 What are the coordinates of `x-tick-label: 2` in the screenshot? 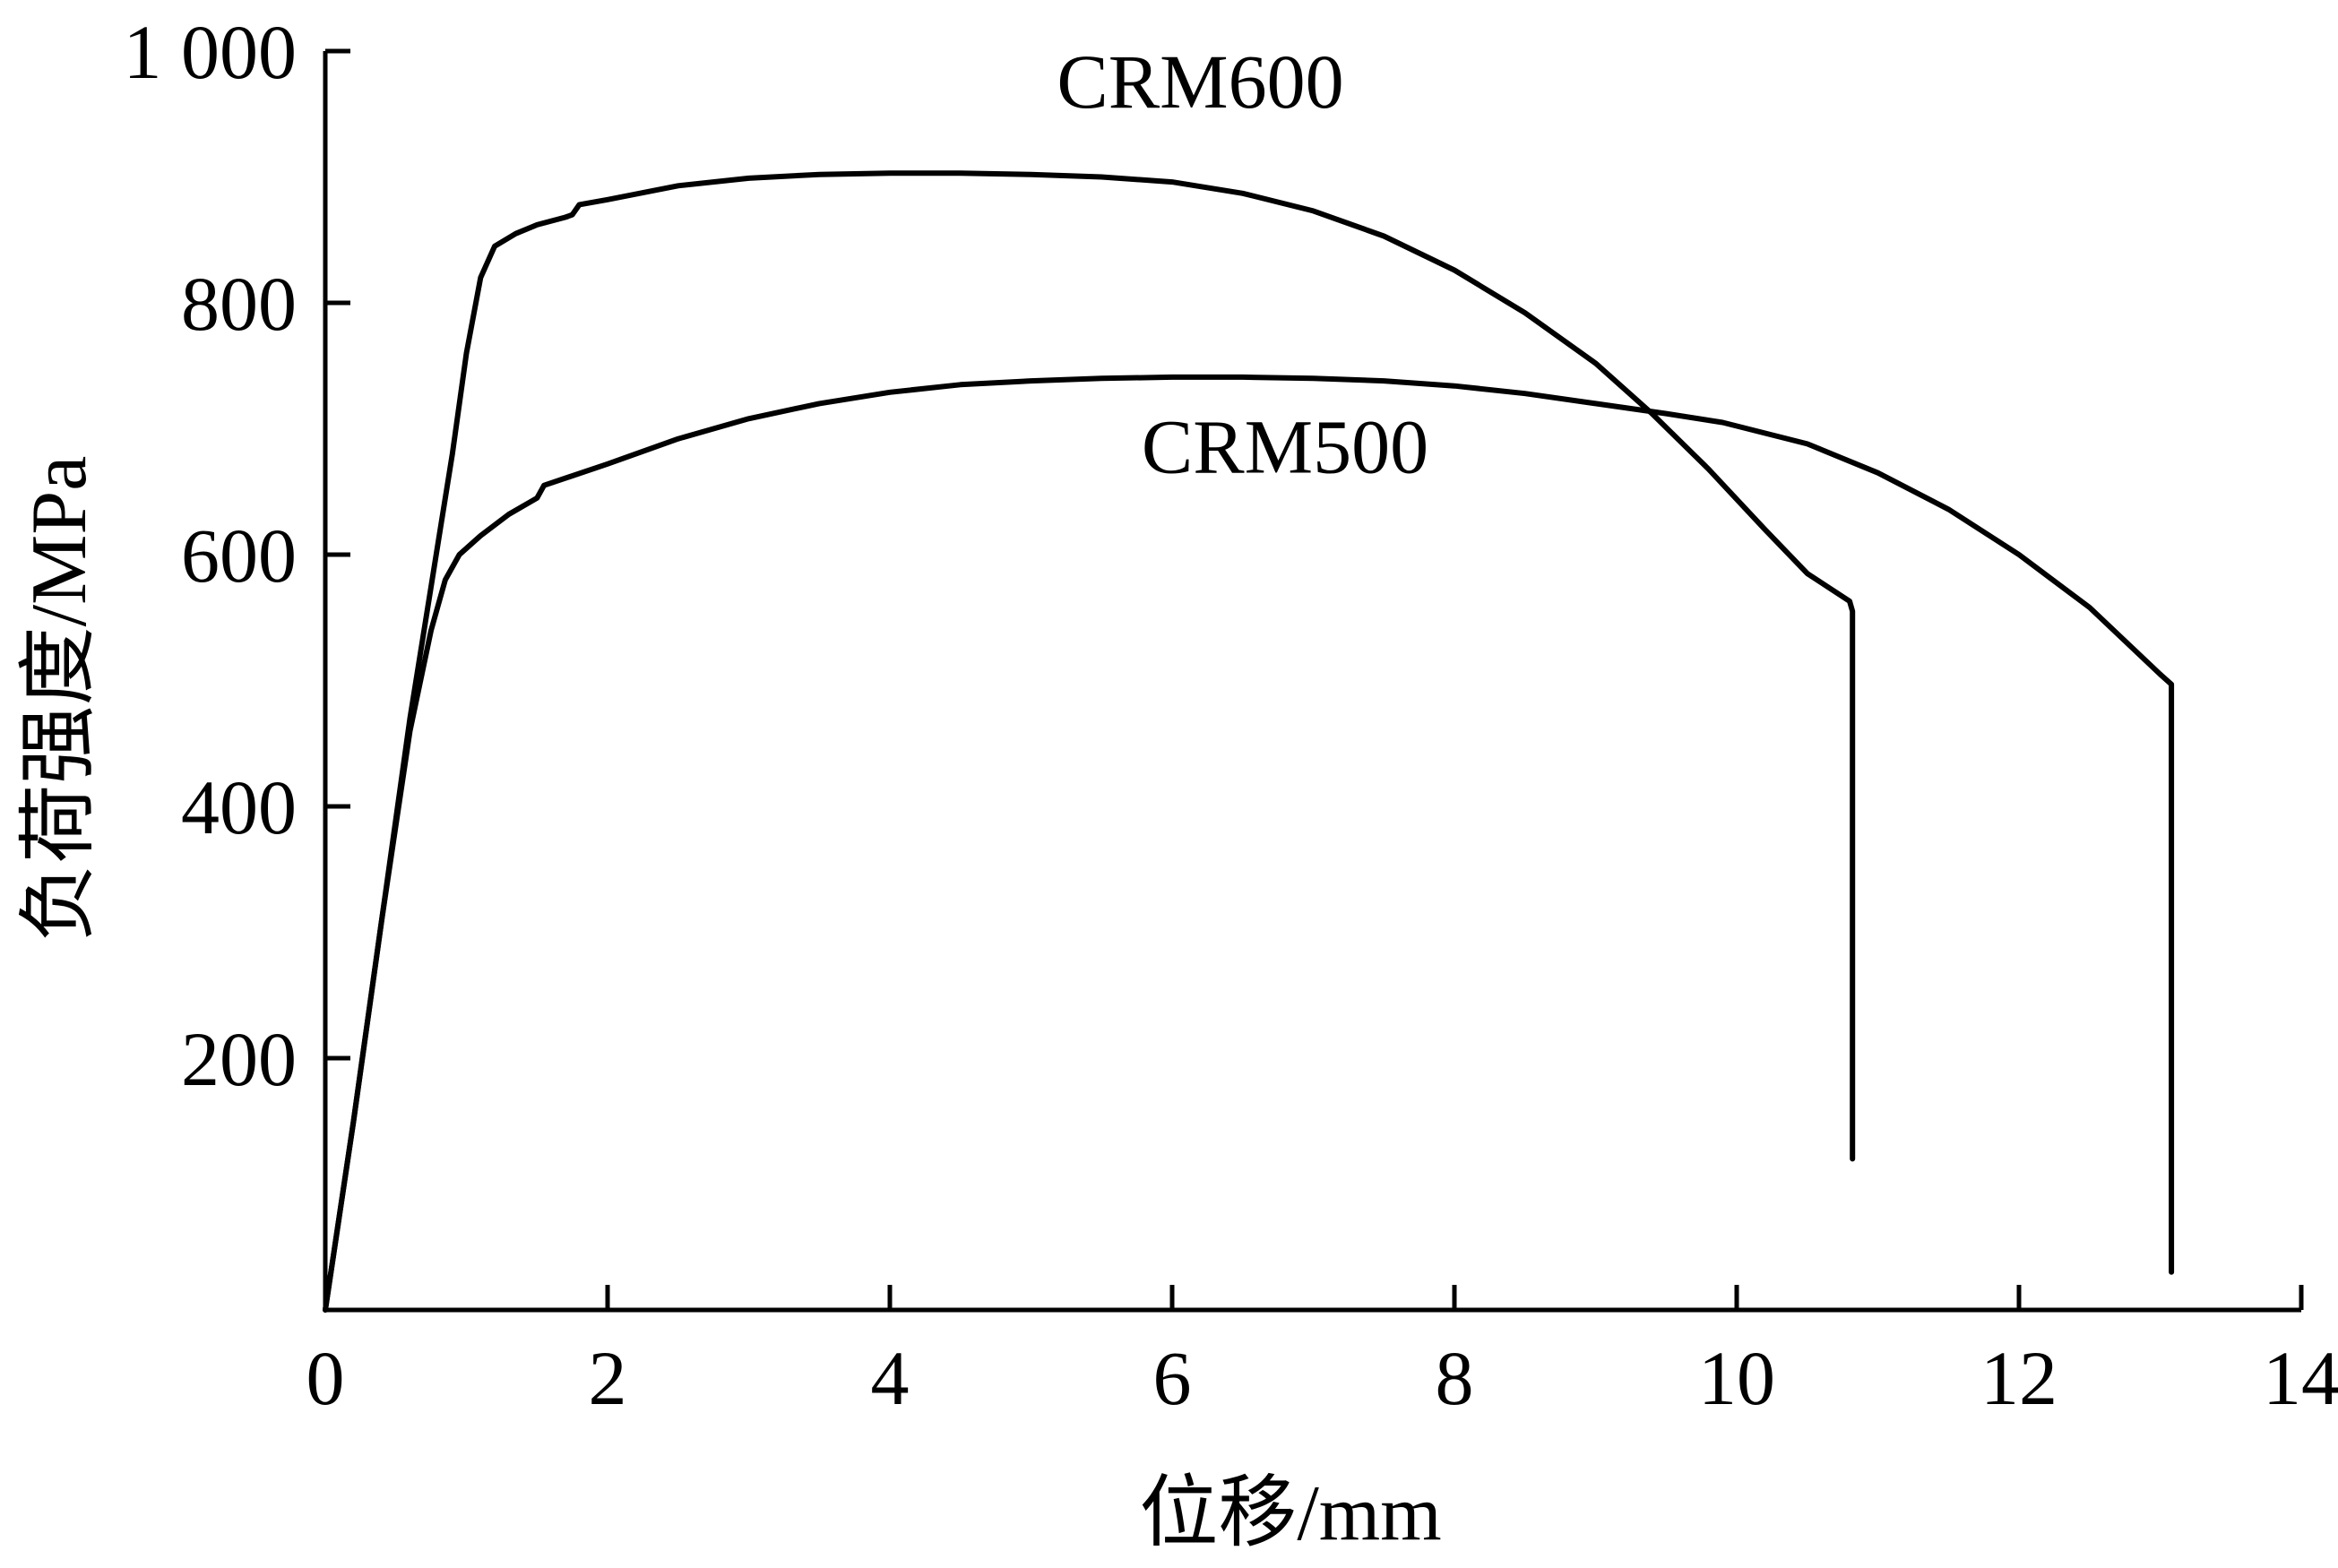 It's located at (608, 1378).